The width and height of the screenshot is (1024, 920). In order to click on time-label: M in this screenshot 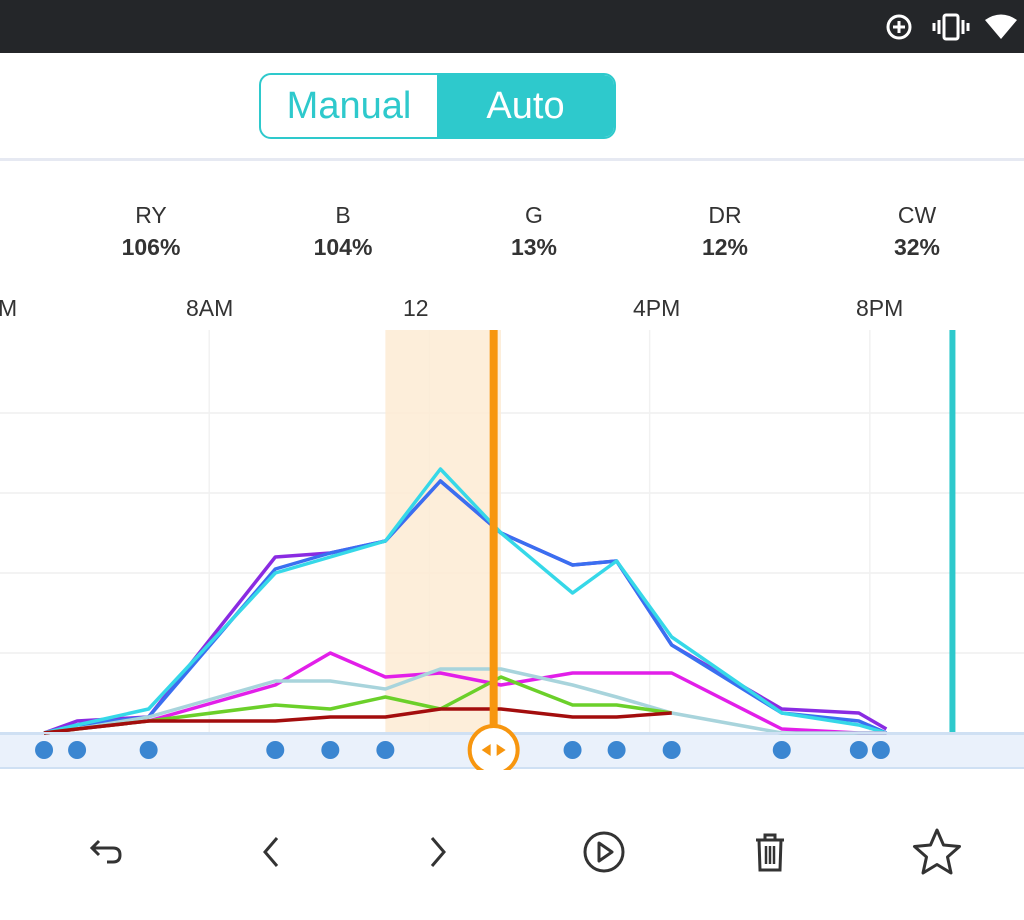, I will do `click(9, 308)`.